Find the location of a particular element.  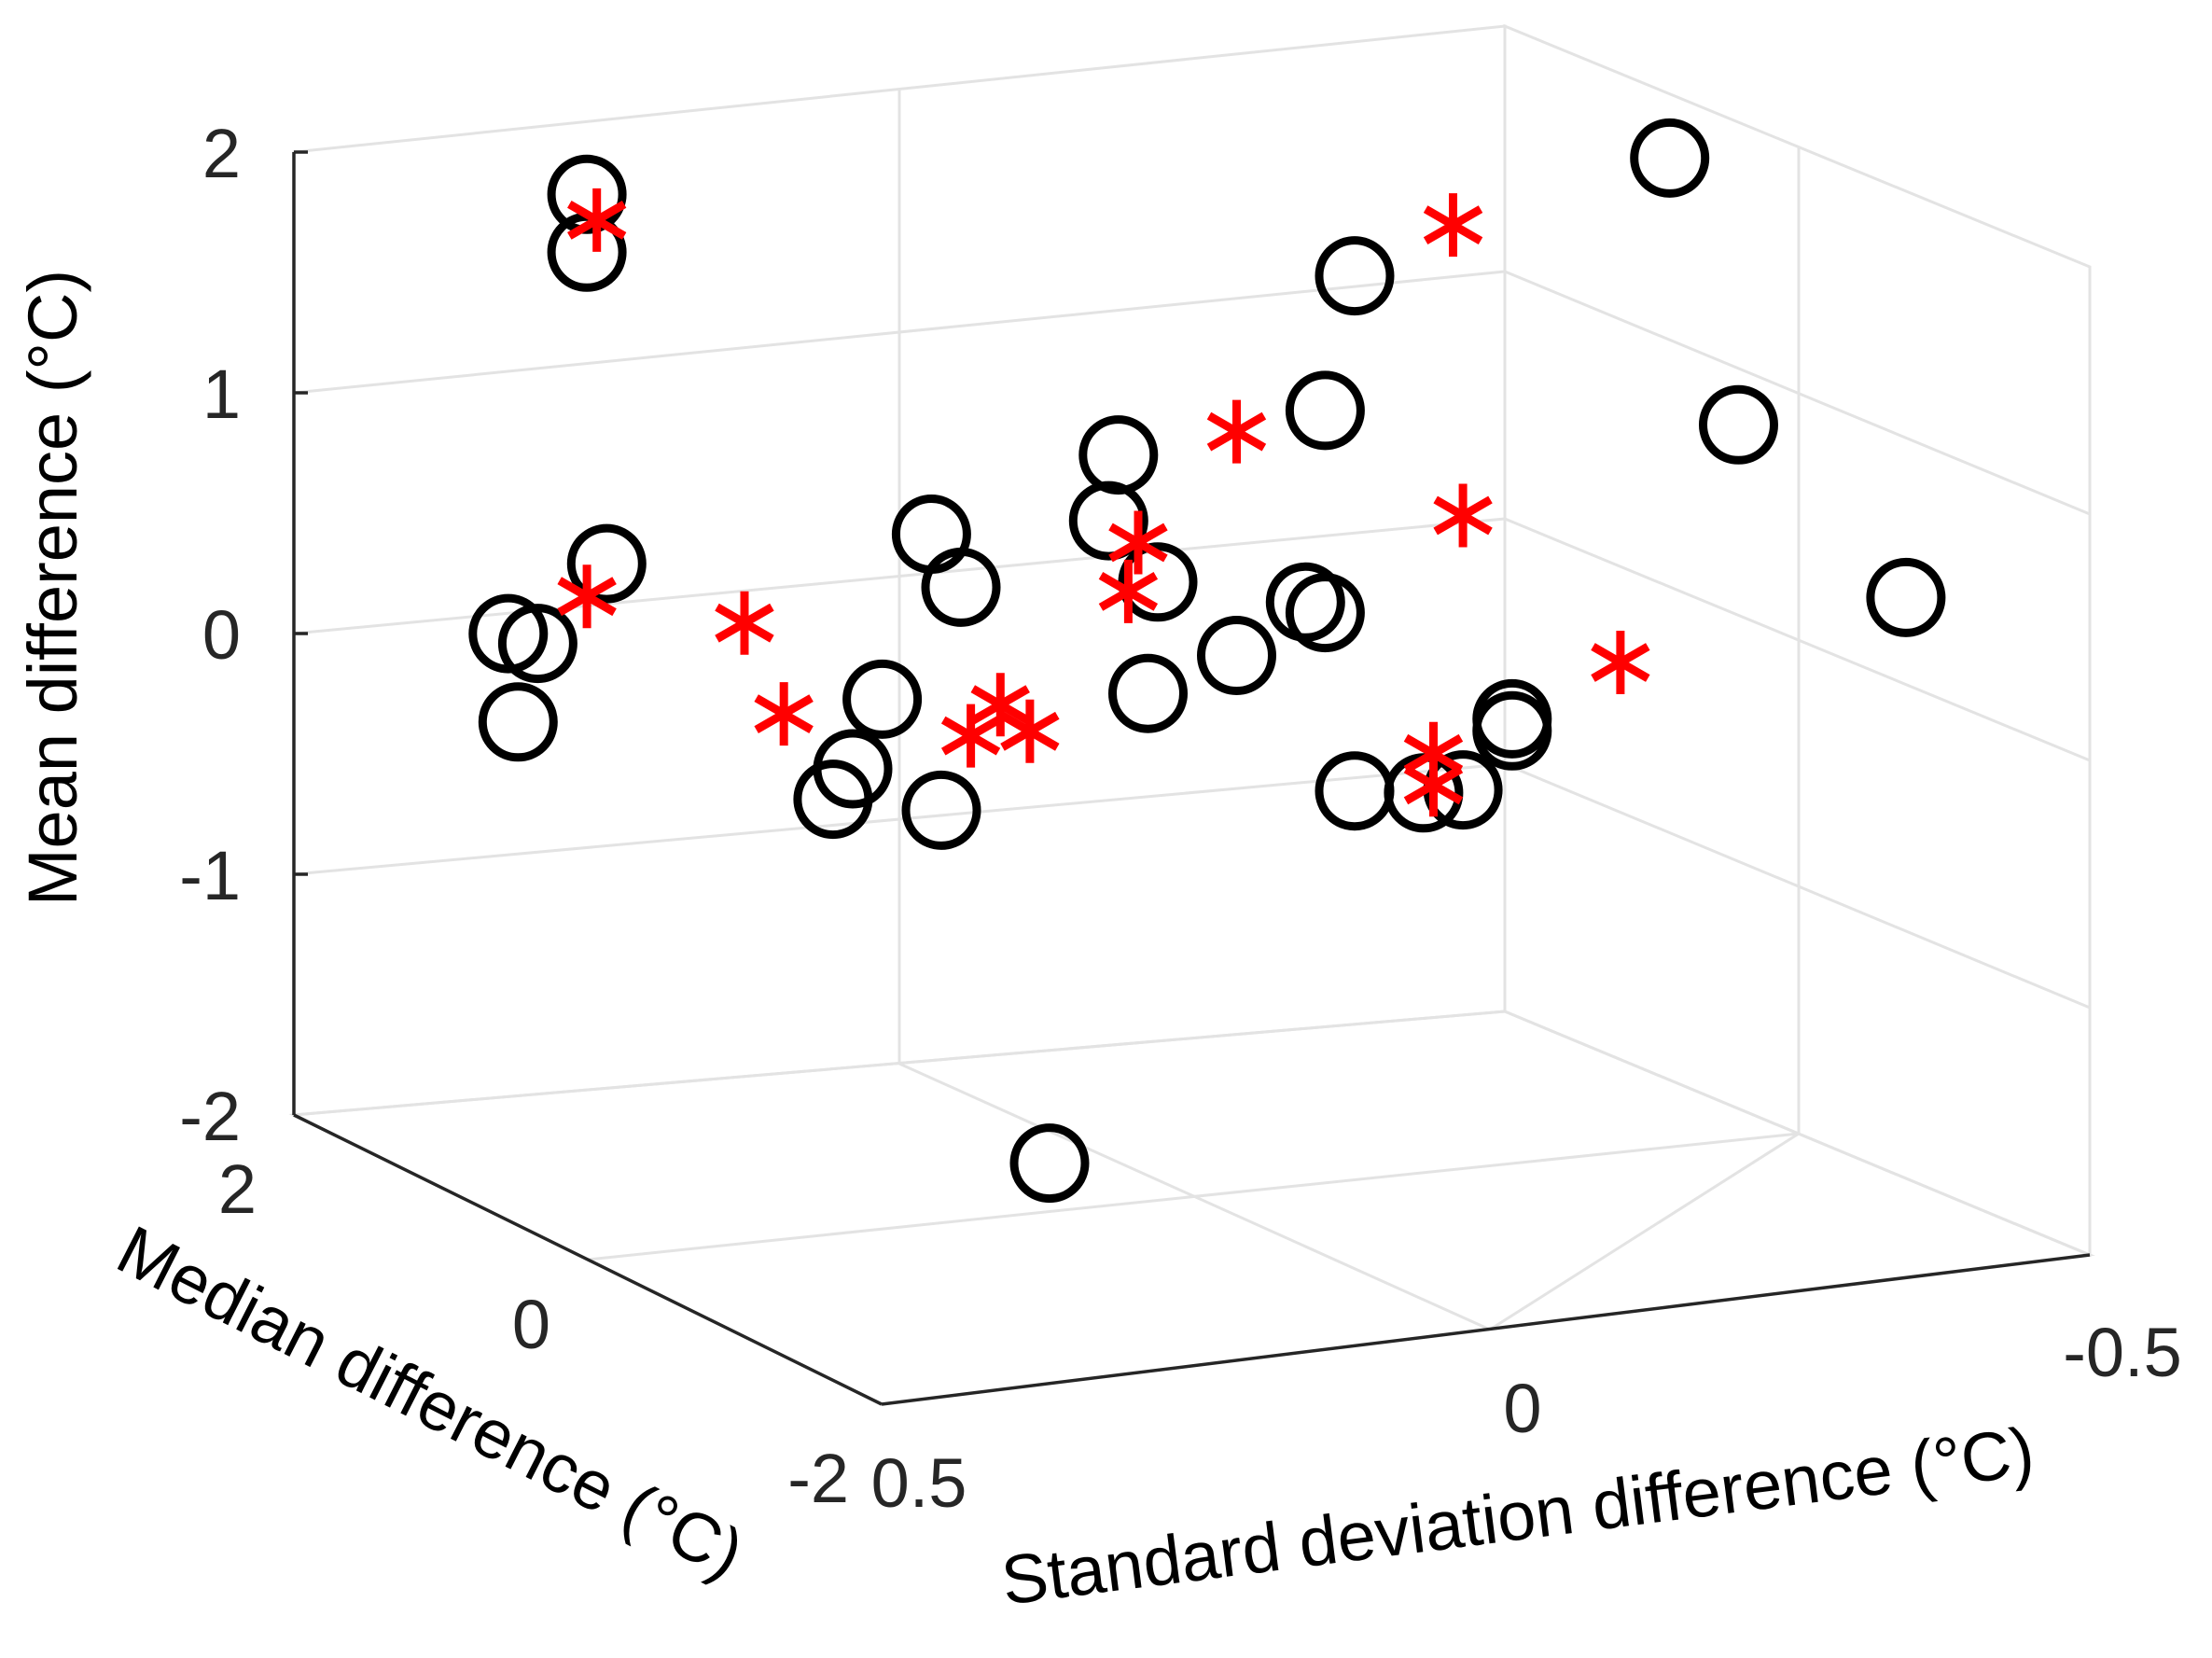

z-axis-label: Mean difference (°C) is located at coordinates (52, 588).